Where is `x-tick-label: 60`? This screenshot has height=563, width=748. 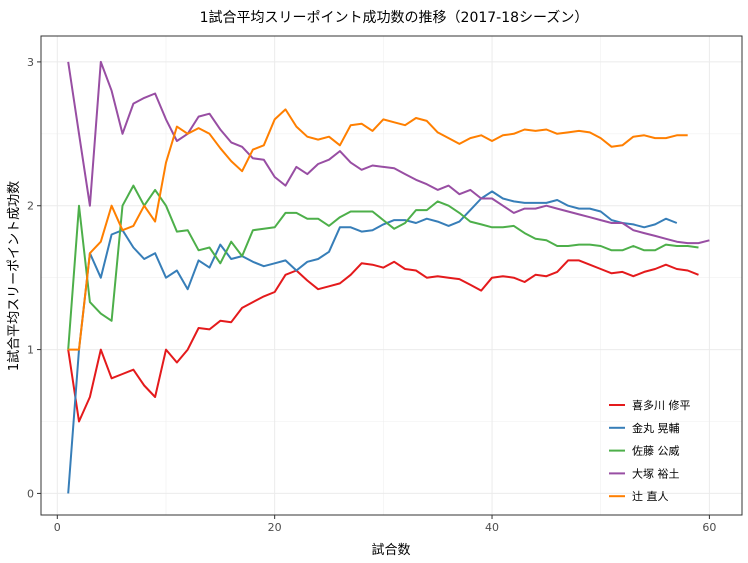
x-tick-label: 60 is located at coordinates (709, 527).